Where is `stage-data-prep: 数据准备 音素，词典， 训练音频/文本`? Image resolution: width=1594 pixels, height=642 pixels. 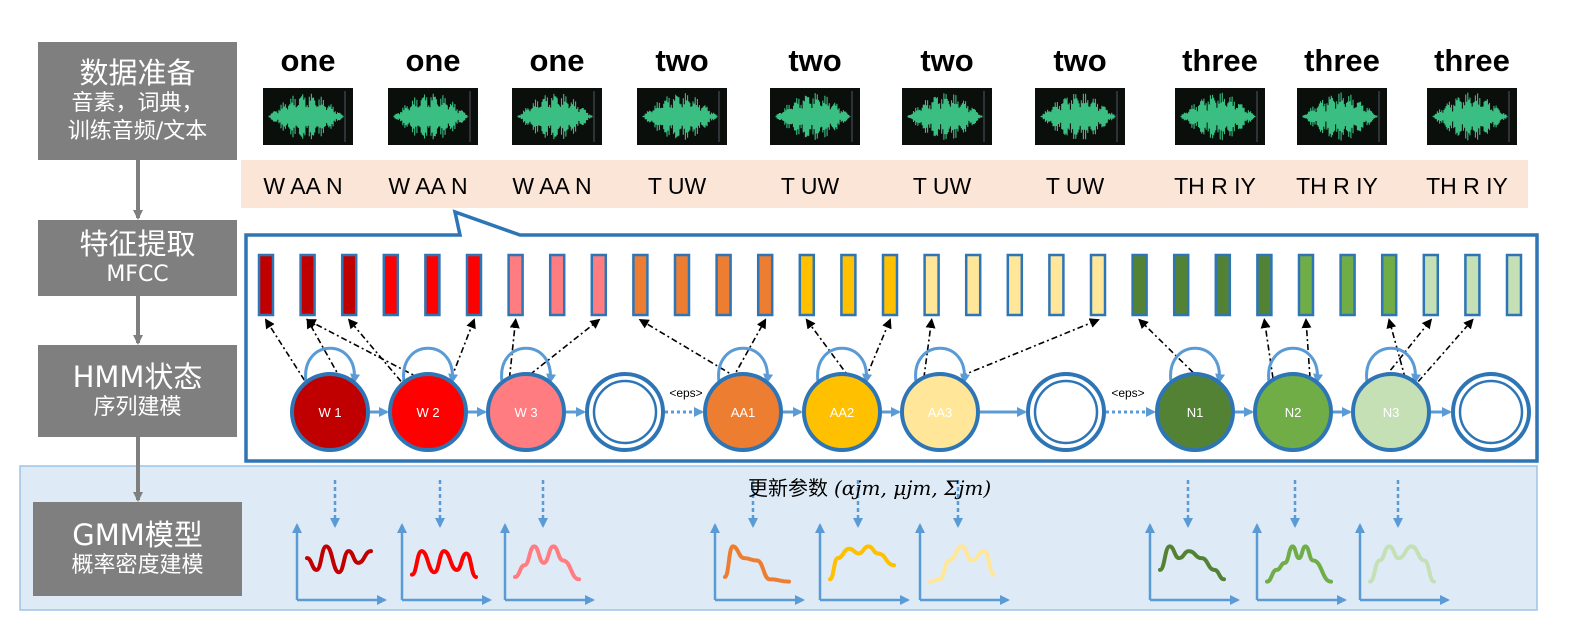 stage-data-prep: 数据准备 音素，词典， 训练音频/文本 is located at coordinates (137, 101).